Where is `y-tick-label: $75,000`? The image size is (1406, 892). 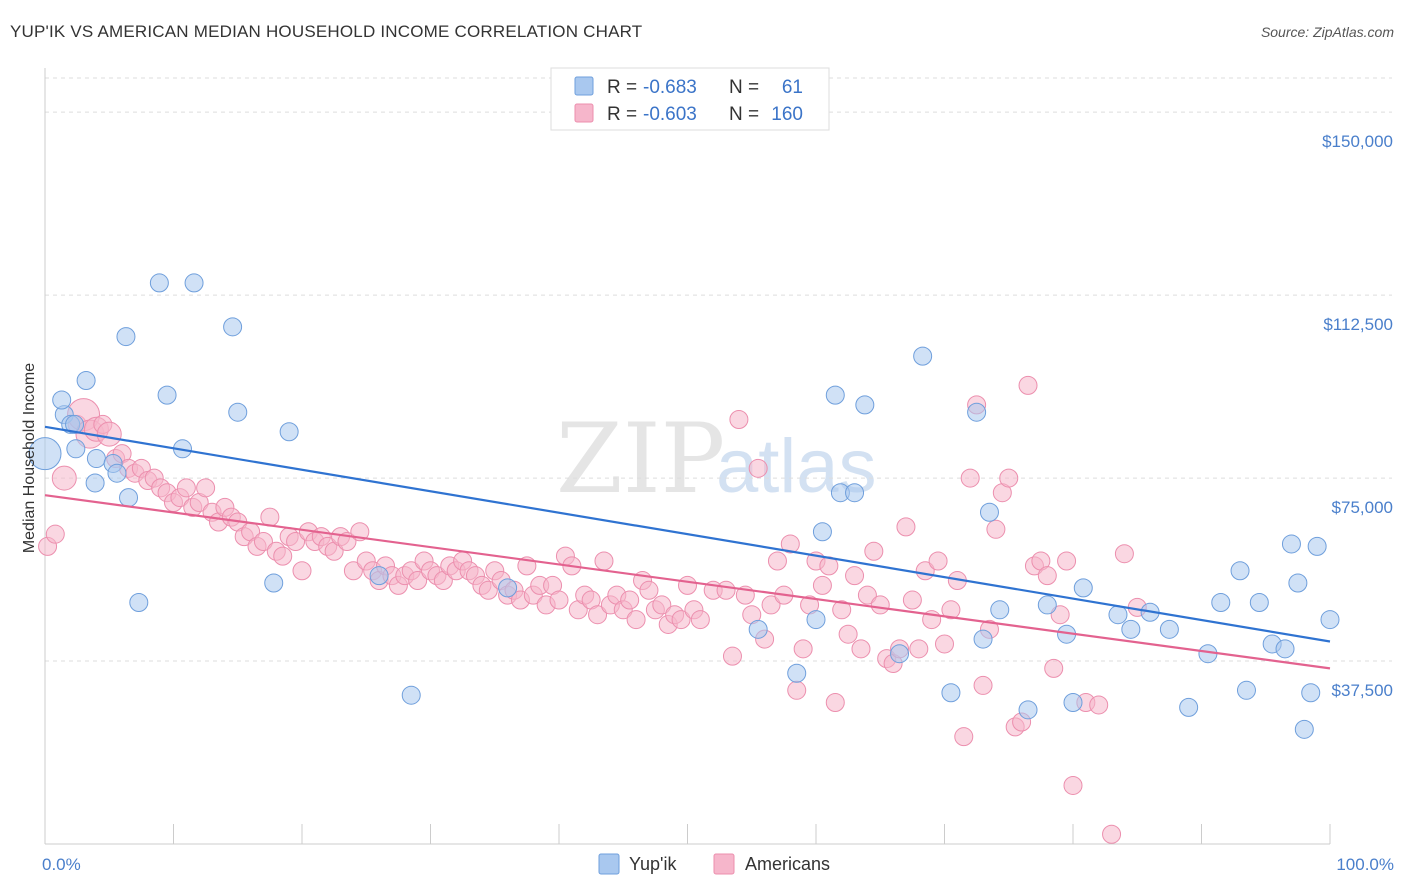
y-tick-label: $75,000 is located at coordinates (1362, 507).